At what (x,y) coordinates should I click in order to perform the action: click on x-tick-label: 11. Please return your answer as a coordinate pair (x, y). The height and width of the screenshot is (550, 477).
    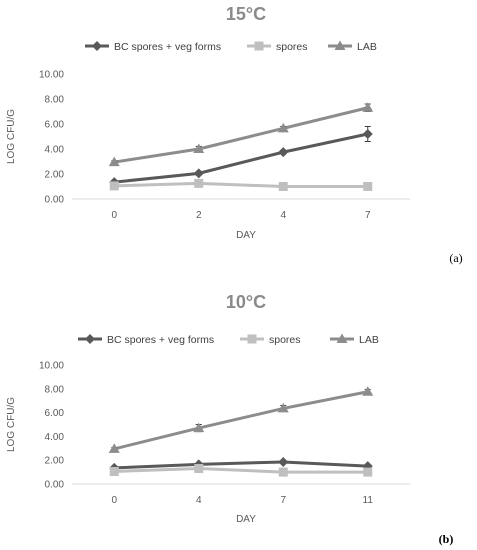
    Looking at the image, I should click on (368, 500).